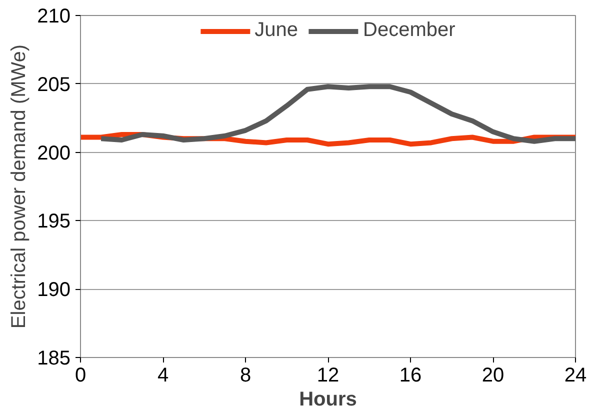  I want to click on y-tick-label: 205, so click(54, 85).